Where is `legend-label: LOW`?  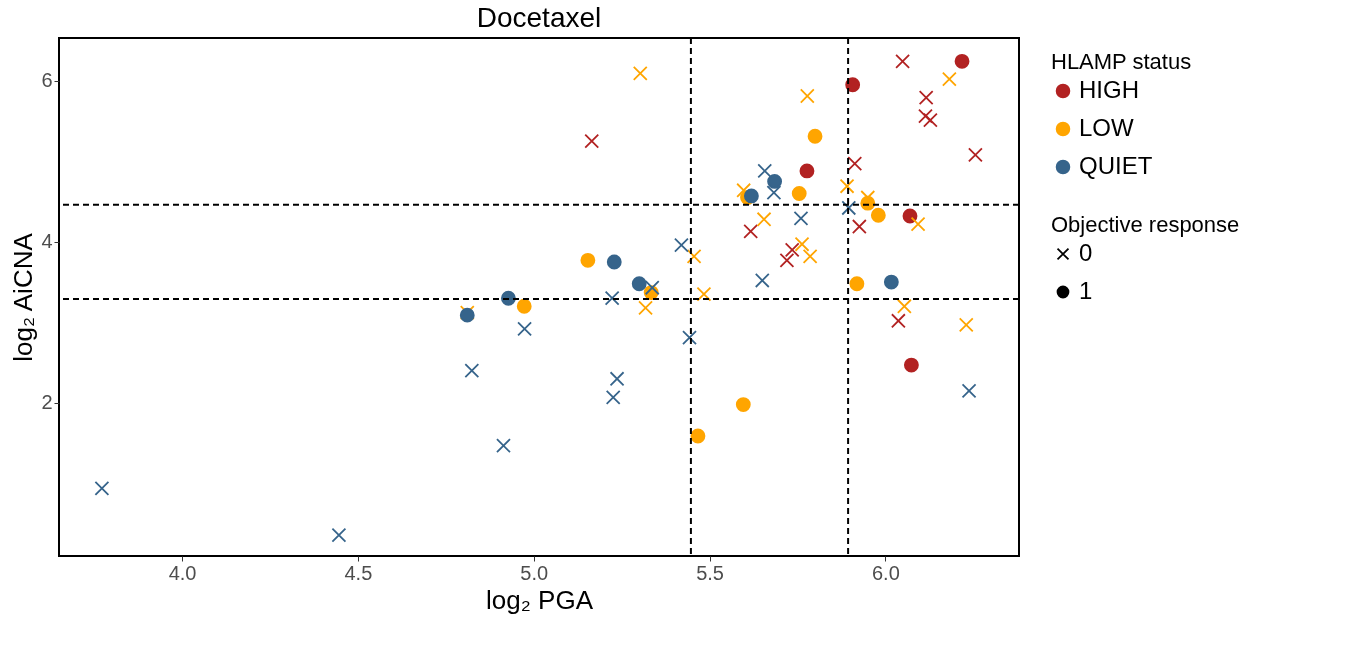
legend-label: LOW is located at coordinates (1107, 127).